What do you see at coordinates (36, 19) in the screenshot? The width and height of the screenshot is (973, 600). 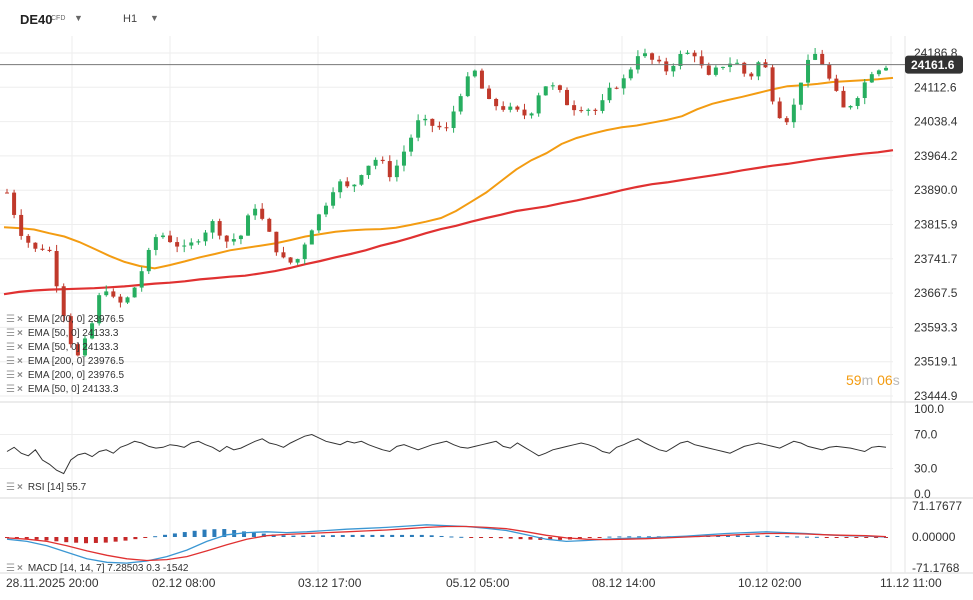 I see `symbol-name: DE40` at bounding box center [36, 19].